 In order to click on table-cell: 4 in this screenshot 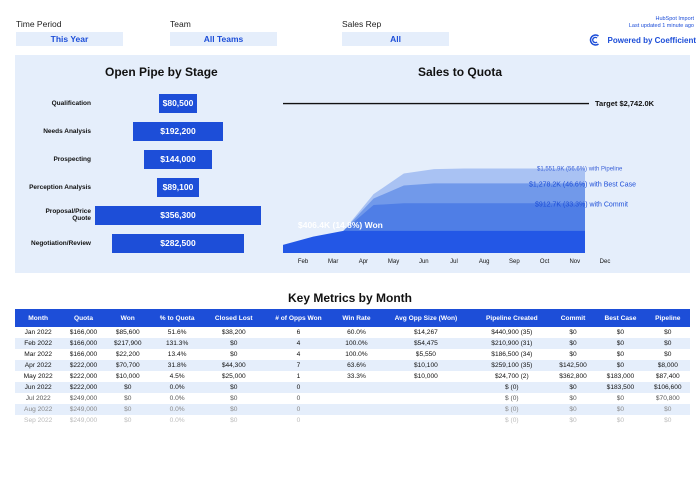, I will do `click(298, 354)`.